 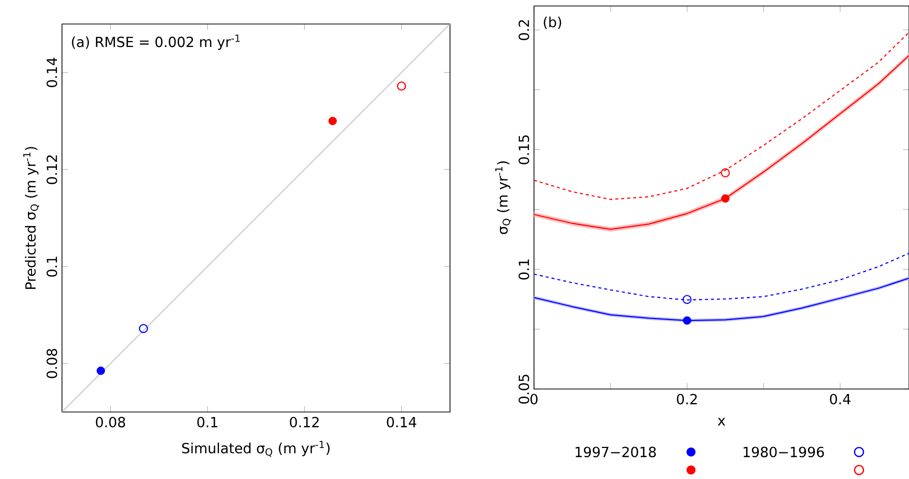 What do you see at coordinates (784, 452) in the screenshot?
I see `legend-label: 1980−1996` at bounding box center [784, 452].